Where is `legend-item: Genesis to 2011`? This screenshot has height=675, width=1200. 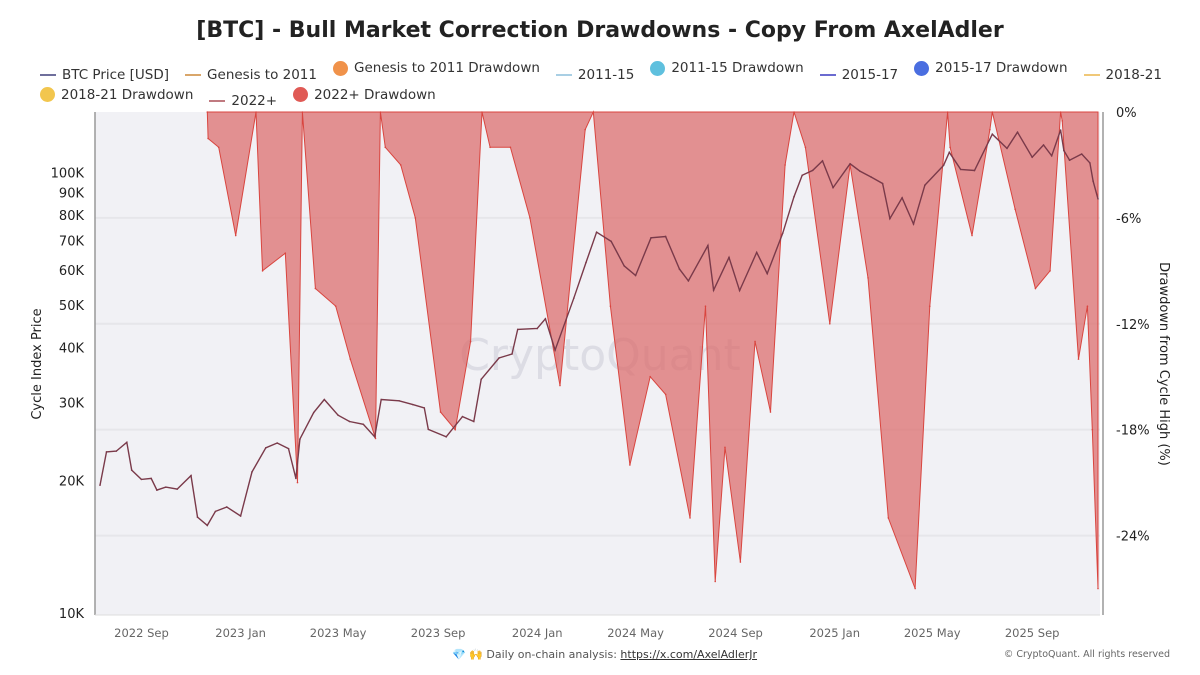
legend-item: Genesis to 2011 is located at coordinates (251, 75).